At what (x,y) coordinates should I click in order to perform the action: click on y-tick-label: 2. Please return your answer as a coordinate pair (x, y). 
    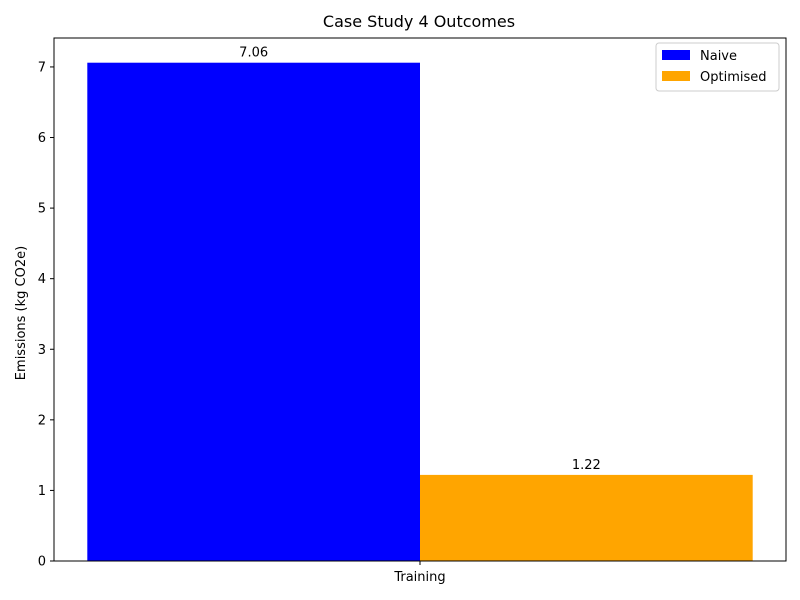
    Looking at the image, I should click on (42, 420).